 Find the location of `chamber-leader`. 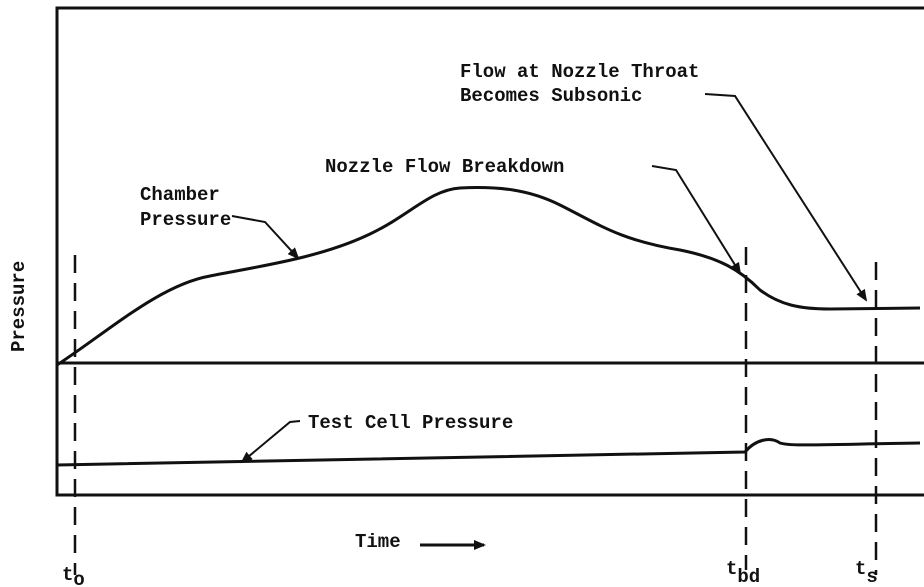

chamber-leader is located at coordinates (265, 237).